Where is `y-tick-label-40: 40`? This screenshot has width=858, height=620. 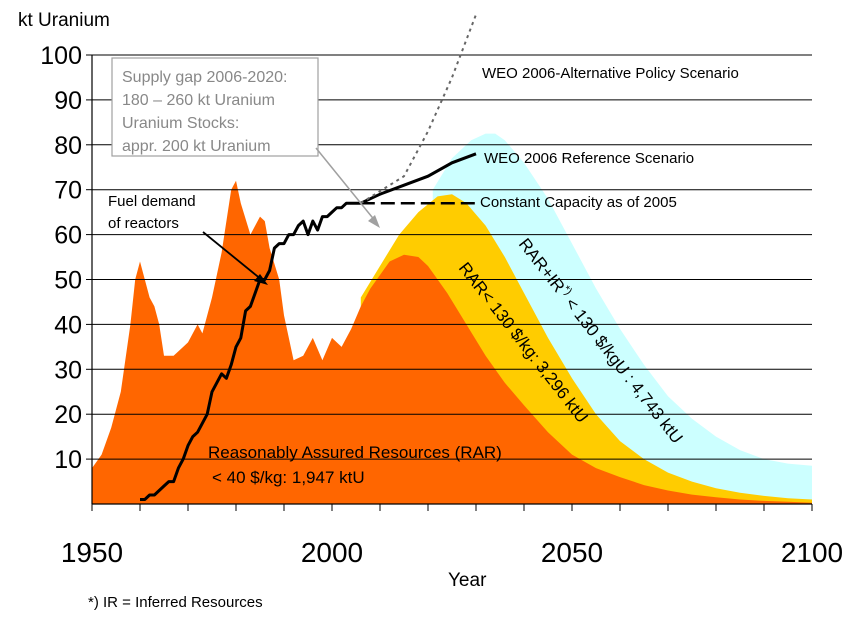
y-tick-label-40: 40 is located at coordinates (68, 325).